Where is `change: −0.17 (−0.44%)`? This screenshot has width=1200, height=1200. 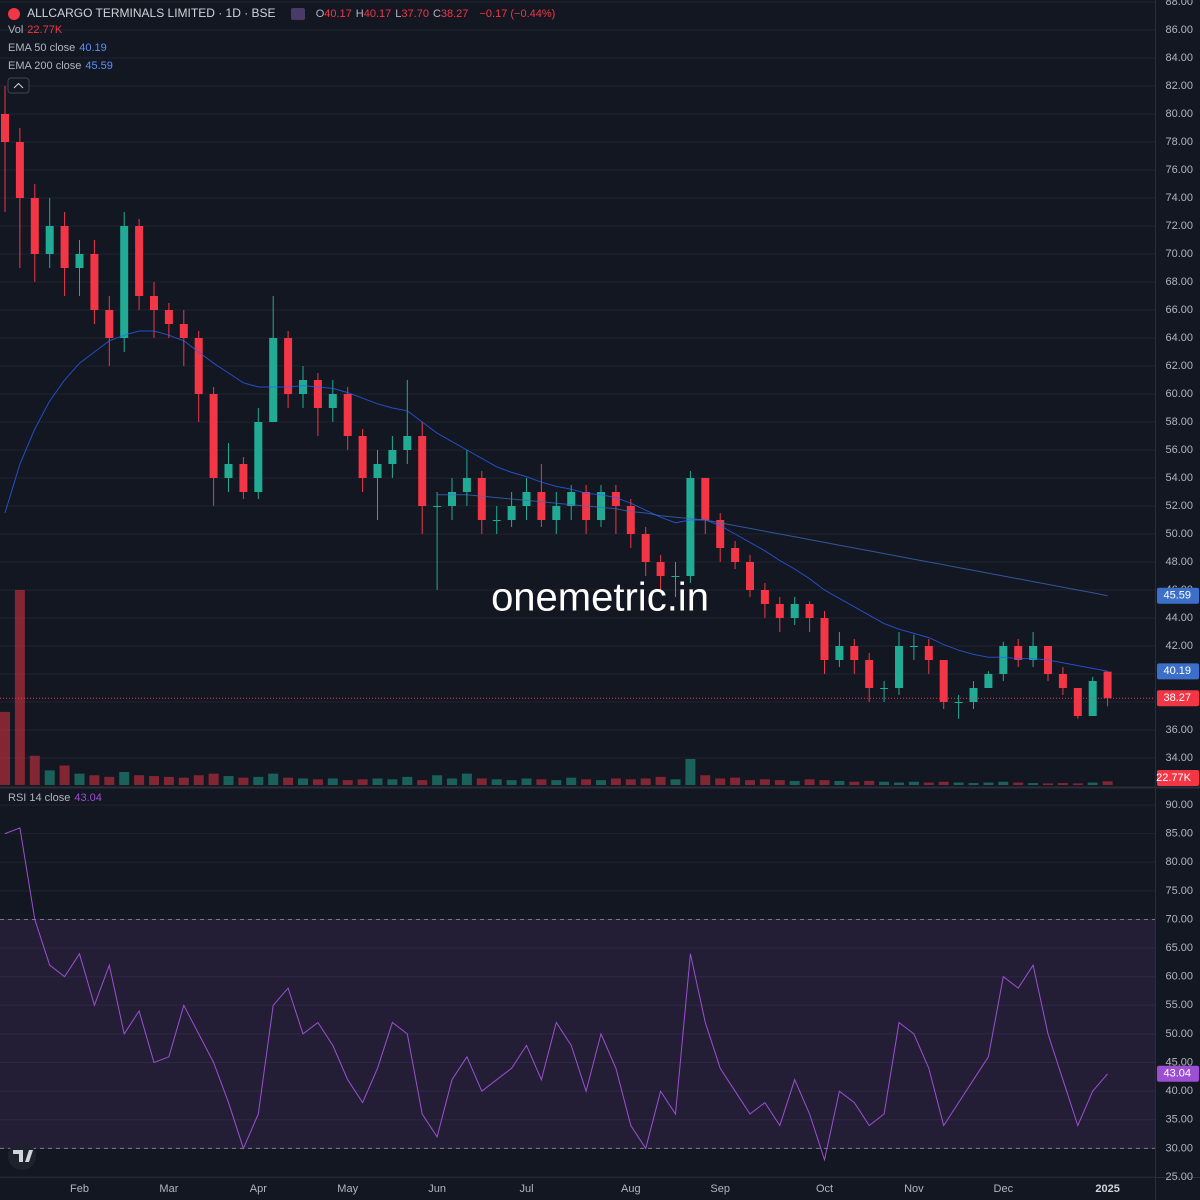
change: −0.17 (−0.44%) is located at coordinates (517, 14).